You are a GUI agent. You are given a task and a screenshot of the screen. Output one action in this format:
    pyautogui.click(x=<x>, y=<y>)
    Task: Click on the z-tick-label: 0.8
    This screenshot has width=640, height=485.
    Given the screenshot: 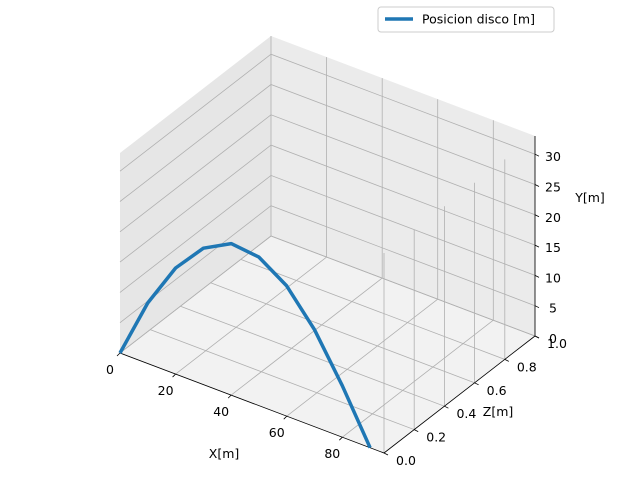 What is the action you would take?
    pyautogui.click(x=527, y=366)
    